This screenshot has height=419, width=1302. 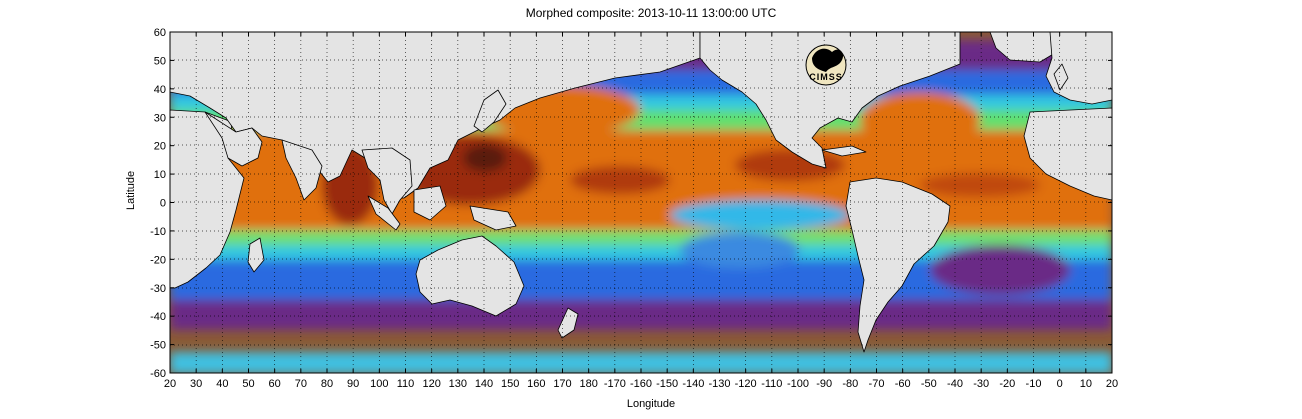 What do you see at coordinates (955, 384) in the screenshot?
I see `lon-tick-label: -40` at bounding box center [955, 384].